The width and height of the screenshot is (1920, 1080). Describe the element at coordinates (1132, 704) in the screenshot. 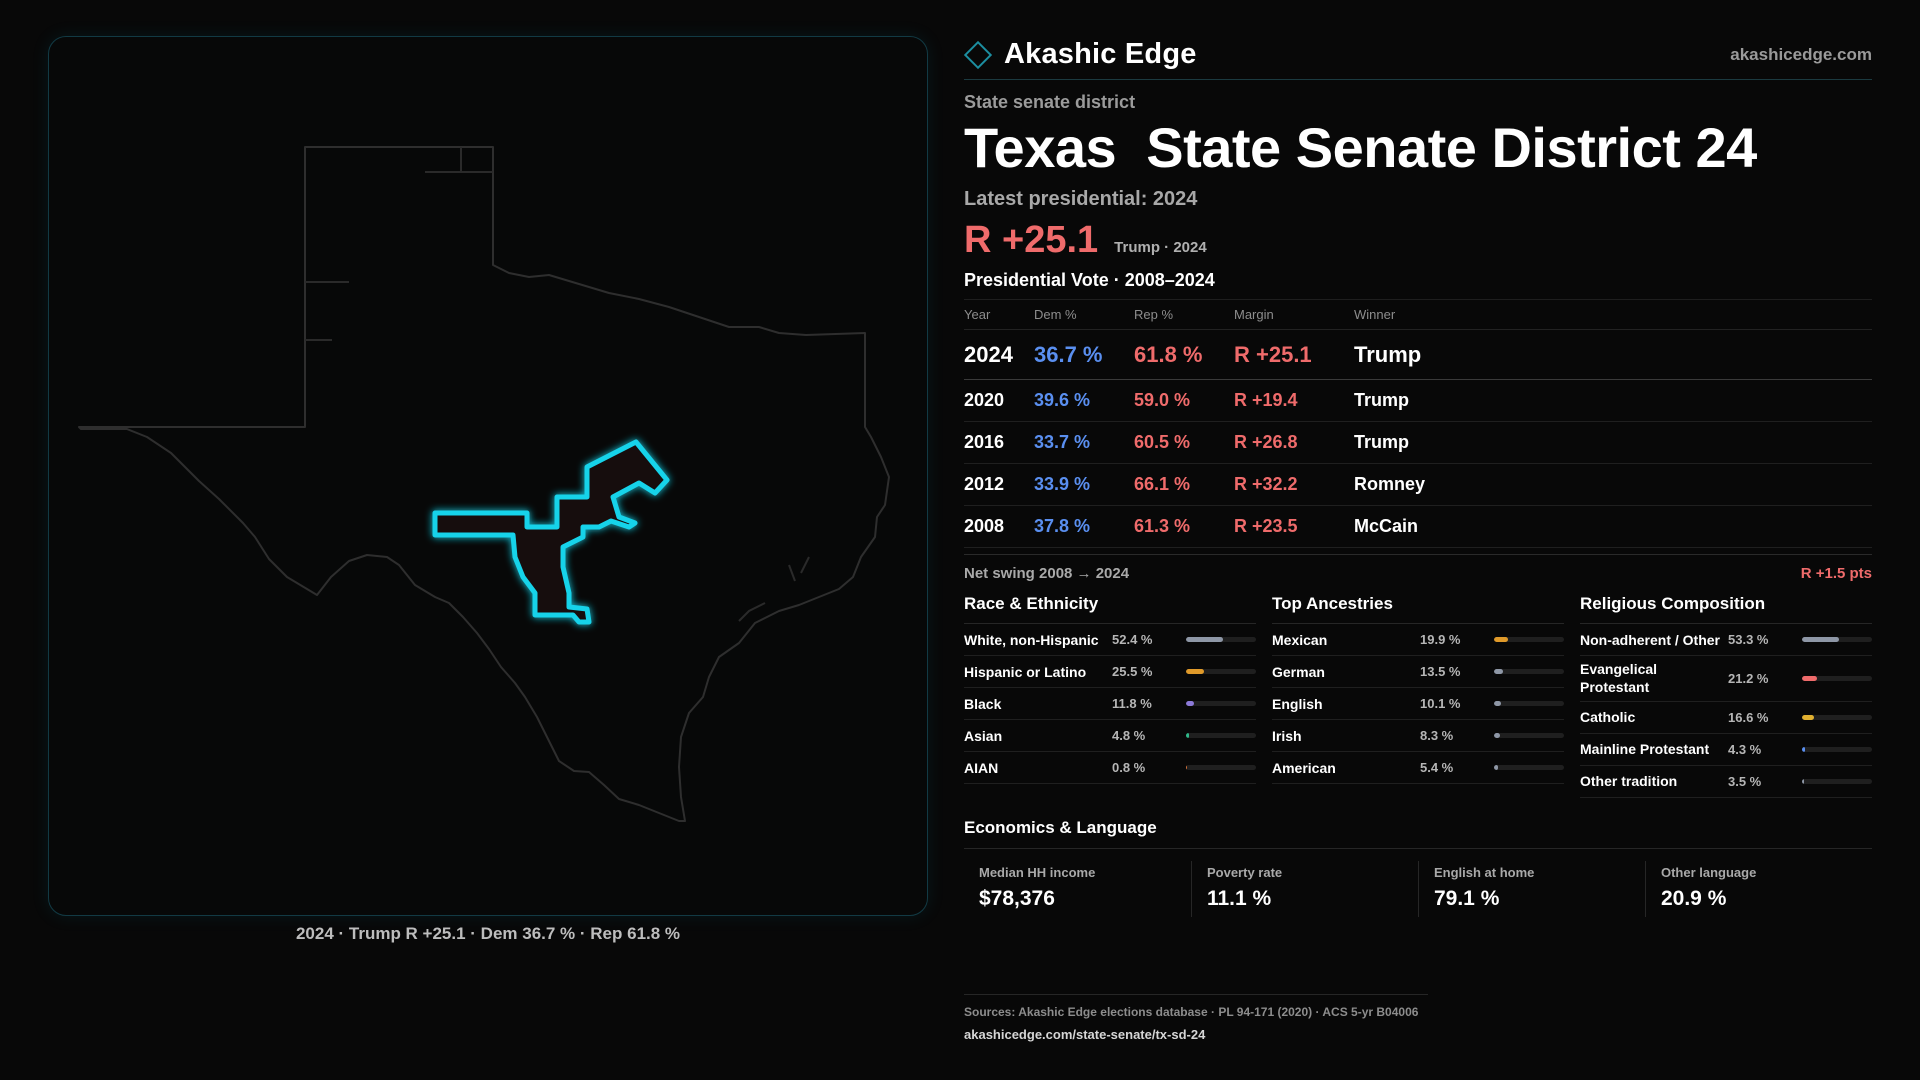

I see `demo-value: 11.8 %` at that location.